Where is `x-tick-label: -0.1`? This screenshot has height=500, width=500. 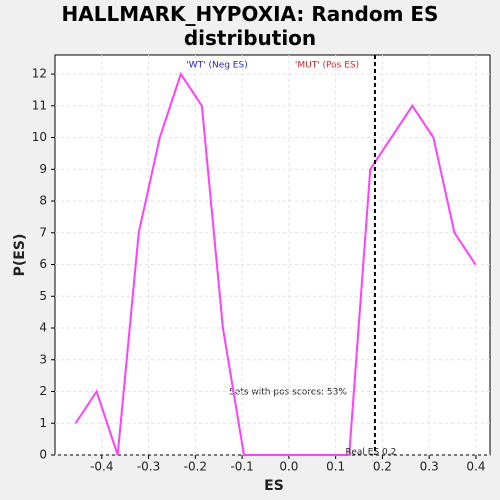 x-tick-label: -0.1 is located at coordinates (241, 467).